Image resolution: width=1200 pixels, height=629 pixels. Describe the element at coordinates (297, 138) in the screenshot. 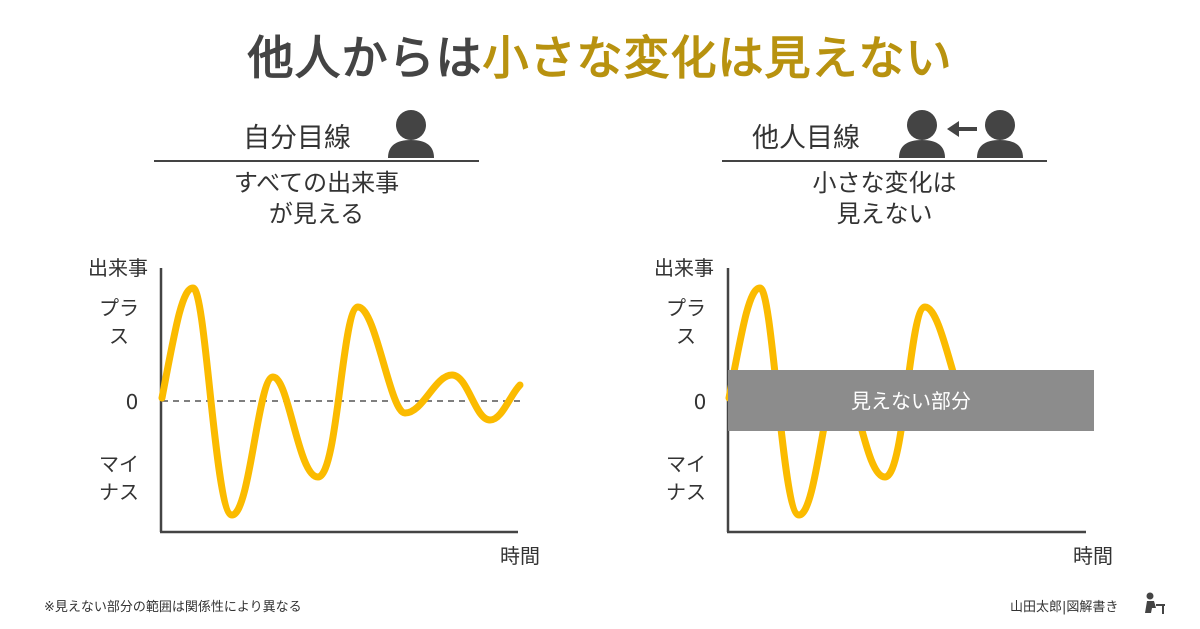

I see `left-panel-heading: 自分目線` at that location.